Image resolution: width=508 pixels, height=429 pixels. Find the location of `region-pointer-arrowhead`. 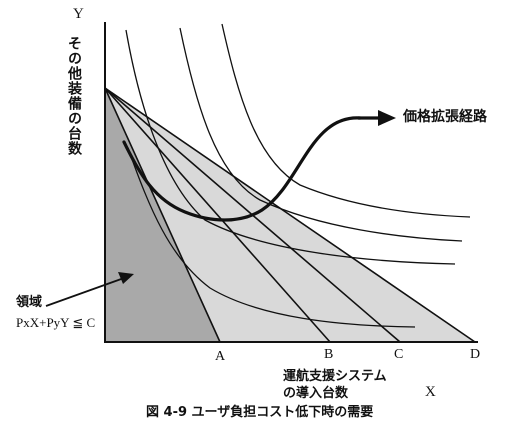

region-pointer-arrowhead is located at coordinates (126, 278).